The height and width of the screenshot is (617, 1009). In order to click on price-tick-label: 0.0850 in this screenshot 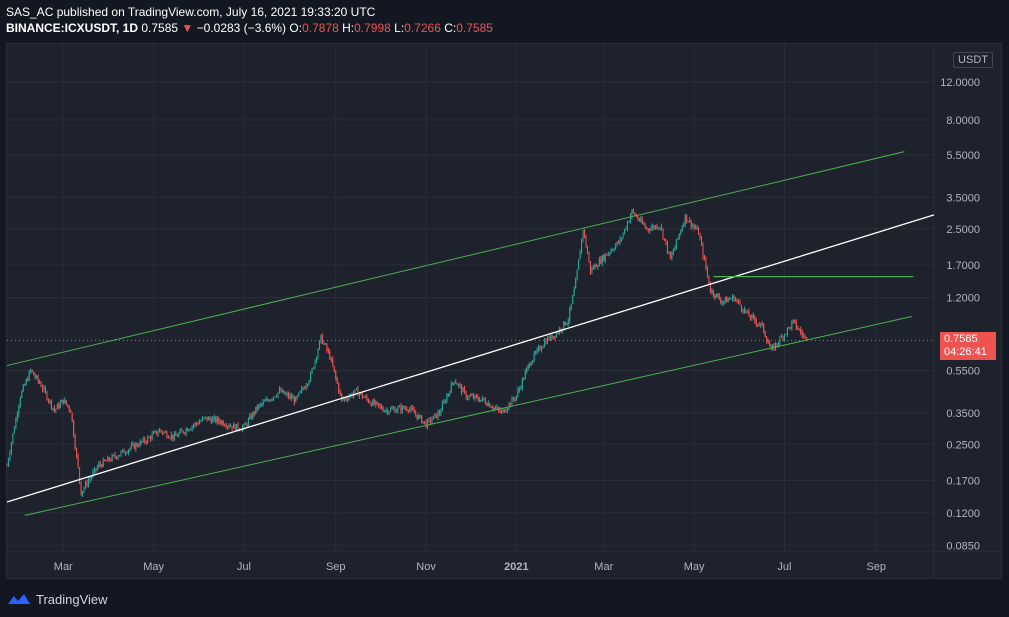, I will do `click(963, 546)`.